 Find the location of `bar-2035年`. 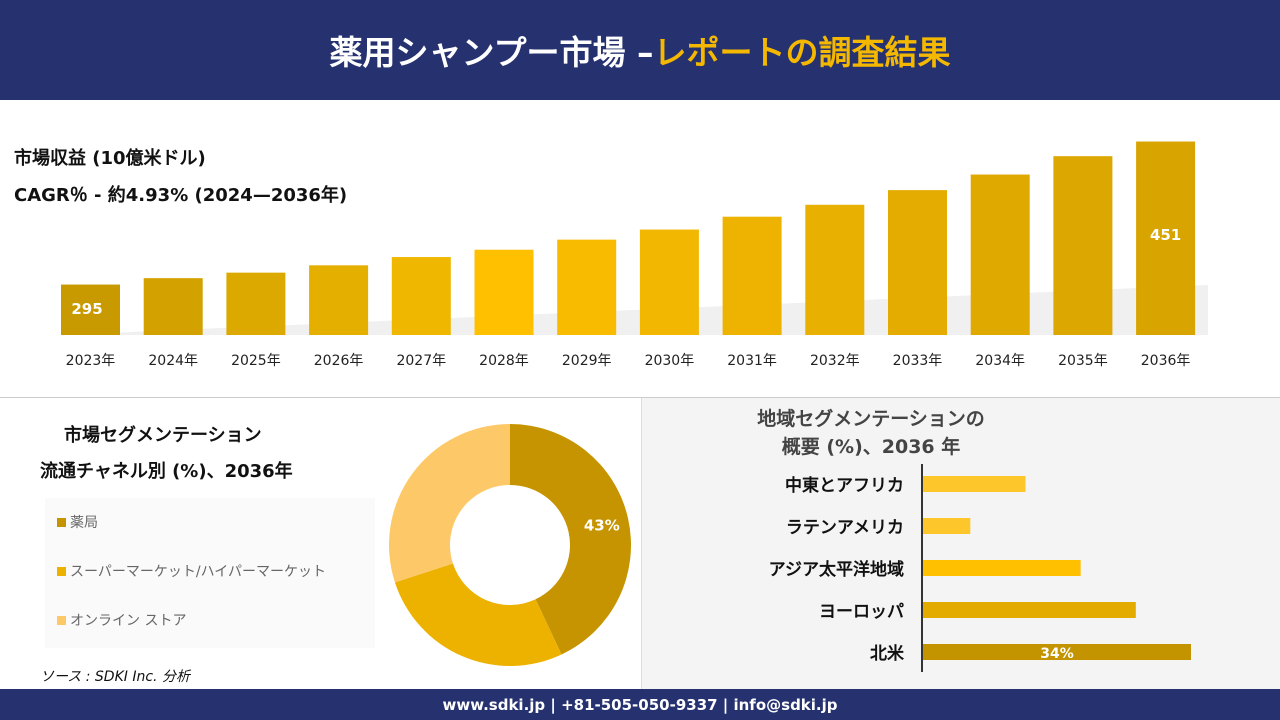

bar-2035年 is located at coordinates (1083, 245).